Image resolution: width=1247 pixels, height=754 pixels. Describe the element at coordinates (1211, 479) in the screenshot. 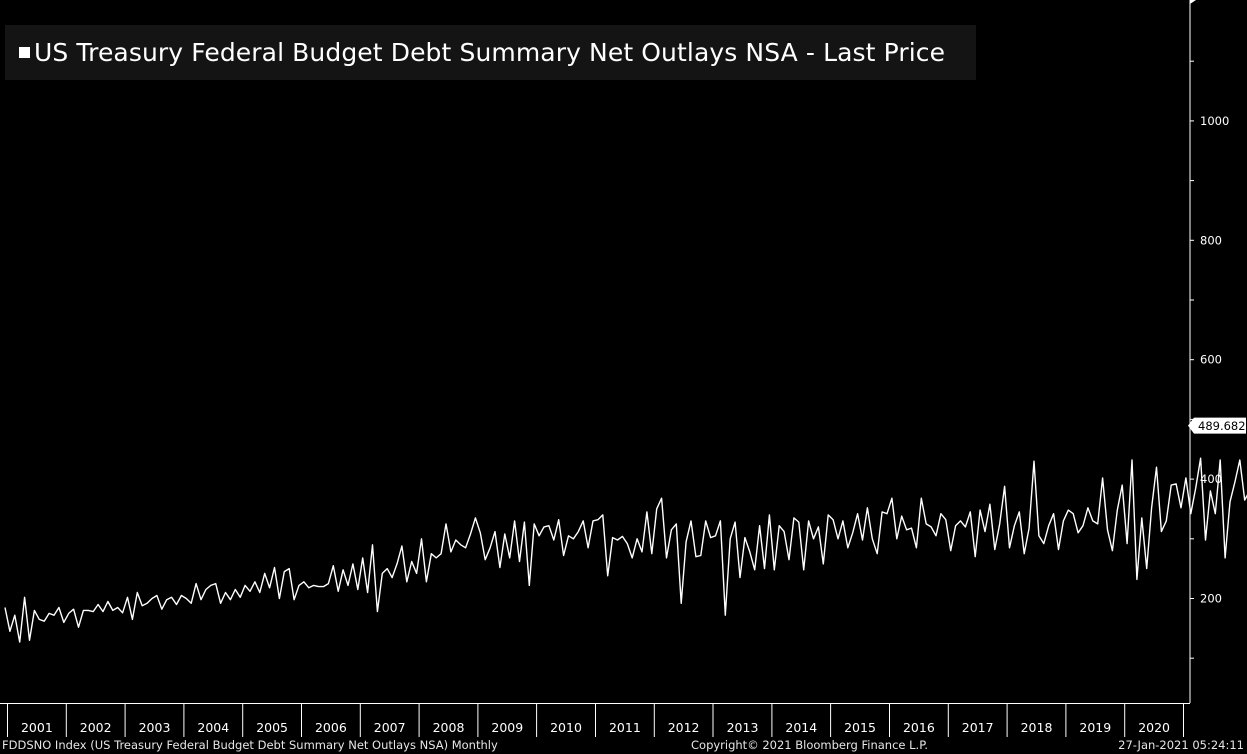

I see `y-tick-label: 400` at that location.